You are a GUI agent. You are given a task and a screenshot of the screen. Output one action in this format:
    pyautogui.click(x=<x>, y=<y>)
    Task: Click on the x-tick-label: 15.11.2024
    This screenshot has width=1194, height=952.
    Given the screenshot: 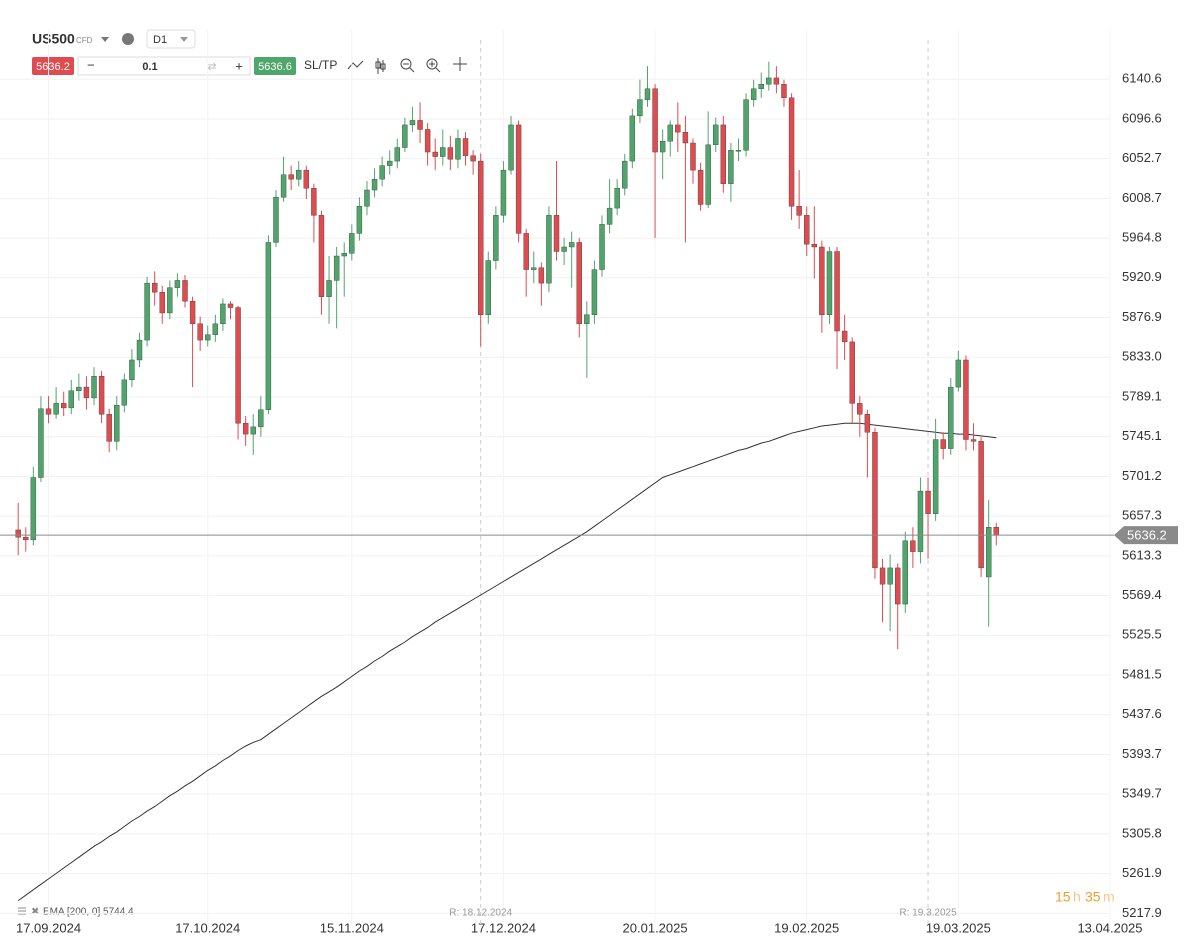 What is the action you would take?
    pyautogui.click(x=352, y=927)
    